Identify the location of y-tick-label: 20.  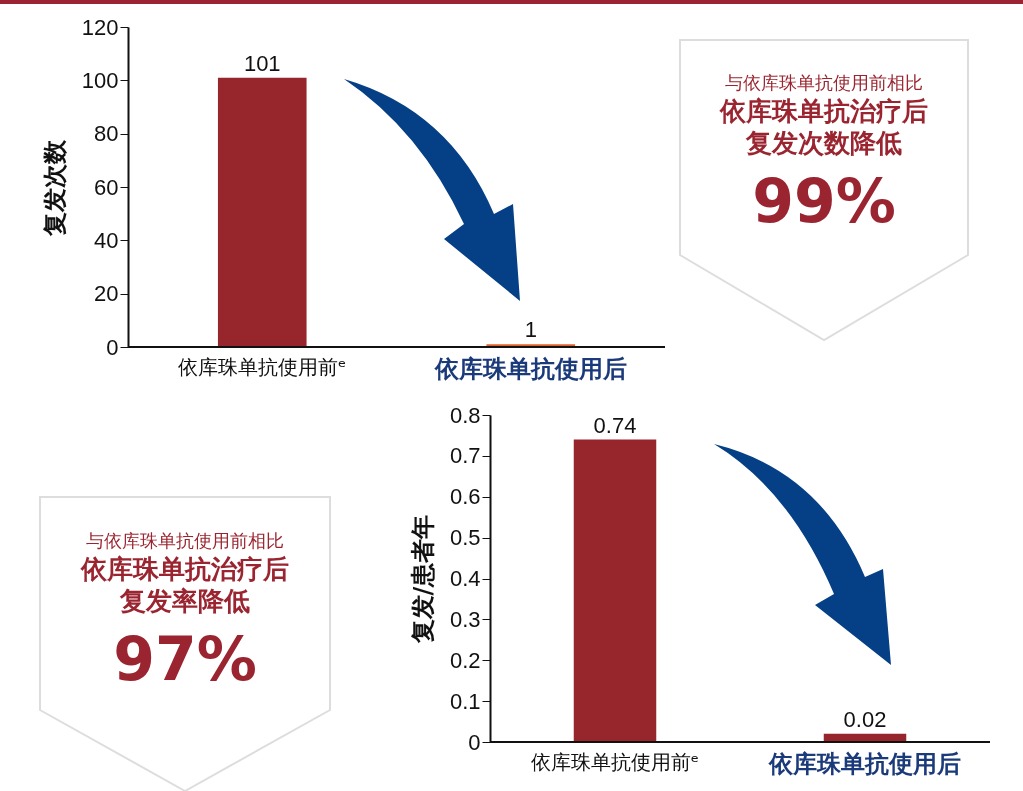
(106, 294).